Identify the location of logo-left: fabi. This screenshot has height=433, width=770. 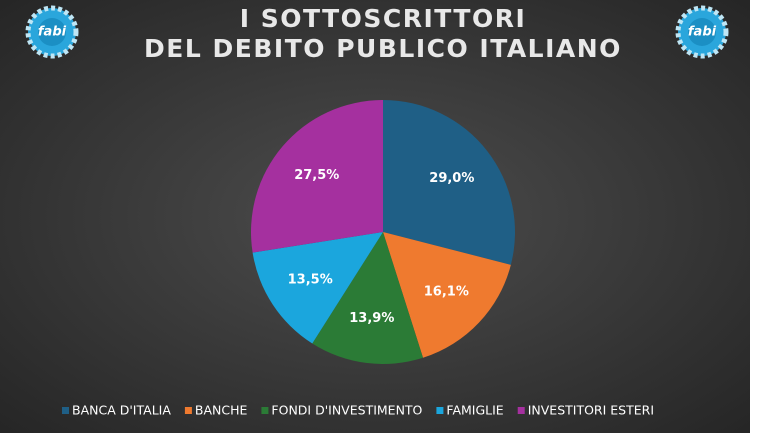
(52, 32).